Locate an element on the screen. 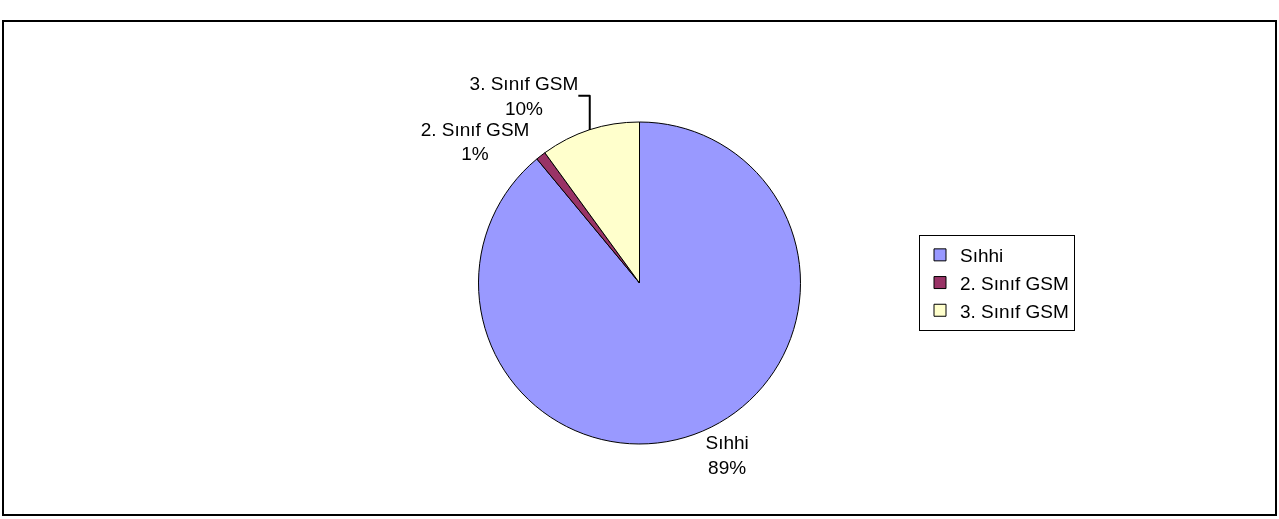  slice-label: 3. Sınıf GSM is located at coordinates (524, 83).